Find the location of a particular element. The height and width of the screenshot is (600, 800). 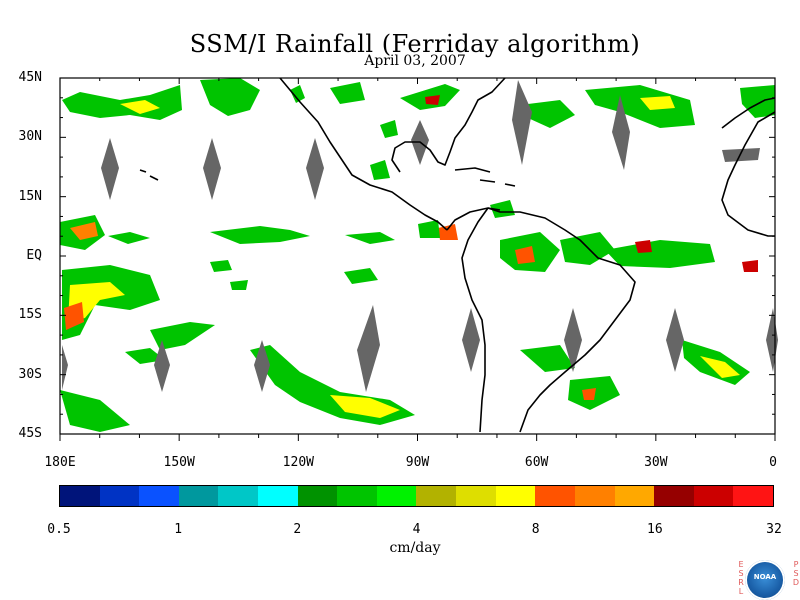

logo-letter: R is located at coordinates (741, 582).